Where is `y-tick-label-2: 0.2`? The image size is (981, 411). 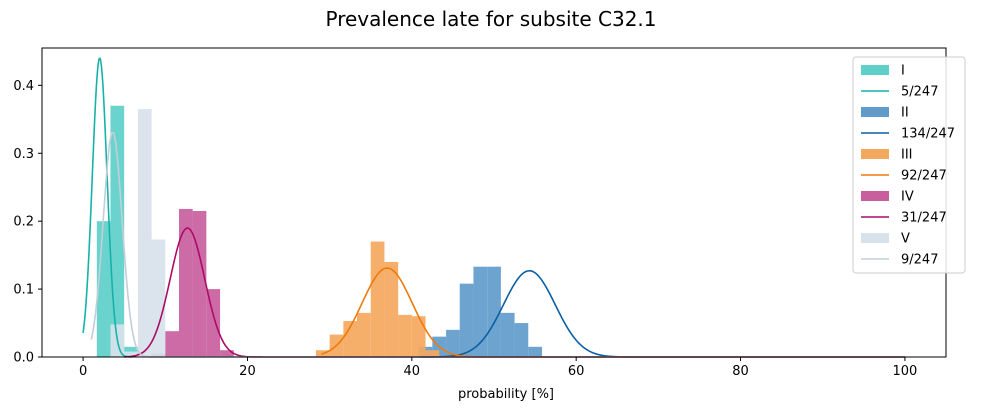
y-tick-label-2: 0.2 is located at coordinates (23, 222).